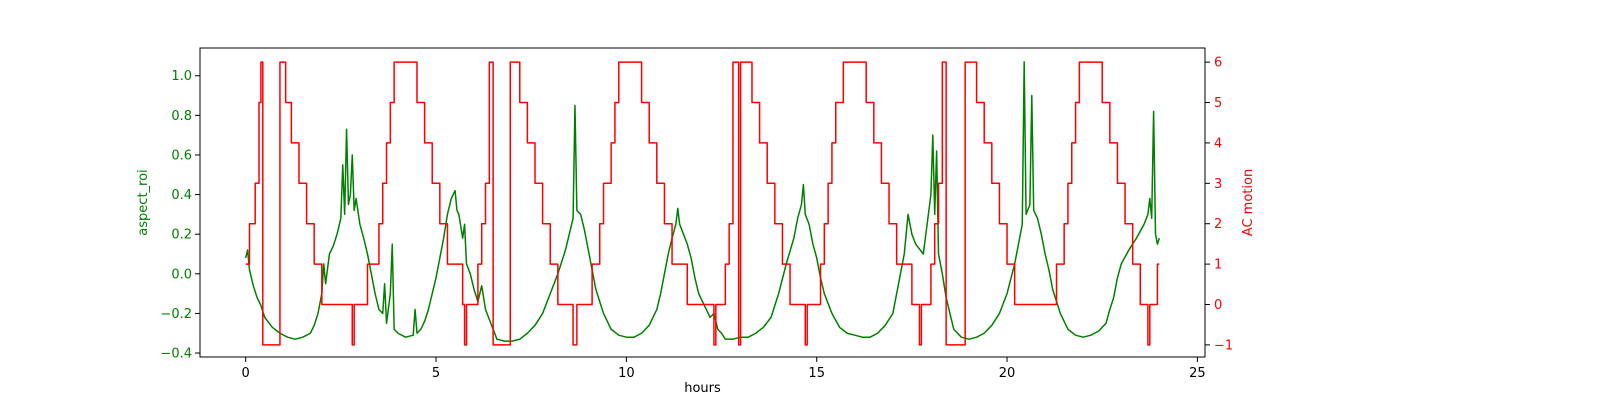  What do you see at coordinates (181, 116) in the screenshot?
I see `left-y-tick-label: 0.8` at bounding box center [181, 116].